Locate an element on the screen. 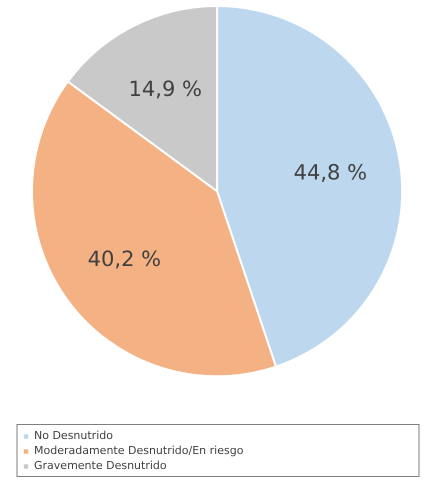 This screenshot has width=435, height=485. data-label: 14,9 % is located at coordinates (165, 88).